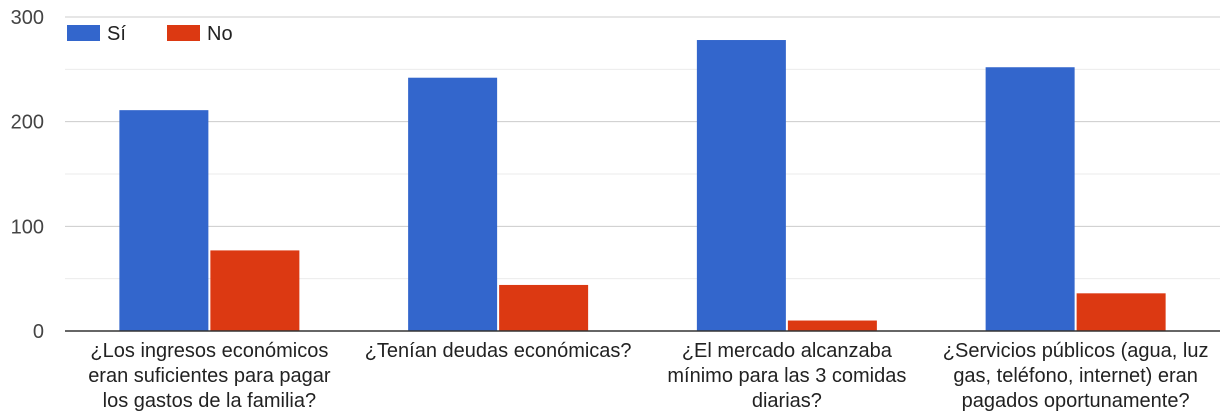  Describe the element at coordinates (27, 227) in the screenshot. I see `y-tick-label: 100` at that location.